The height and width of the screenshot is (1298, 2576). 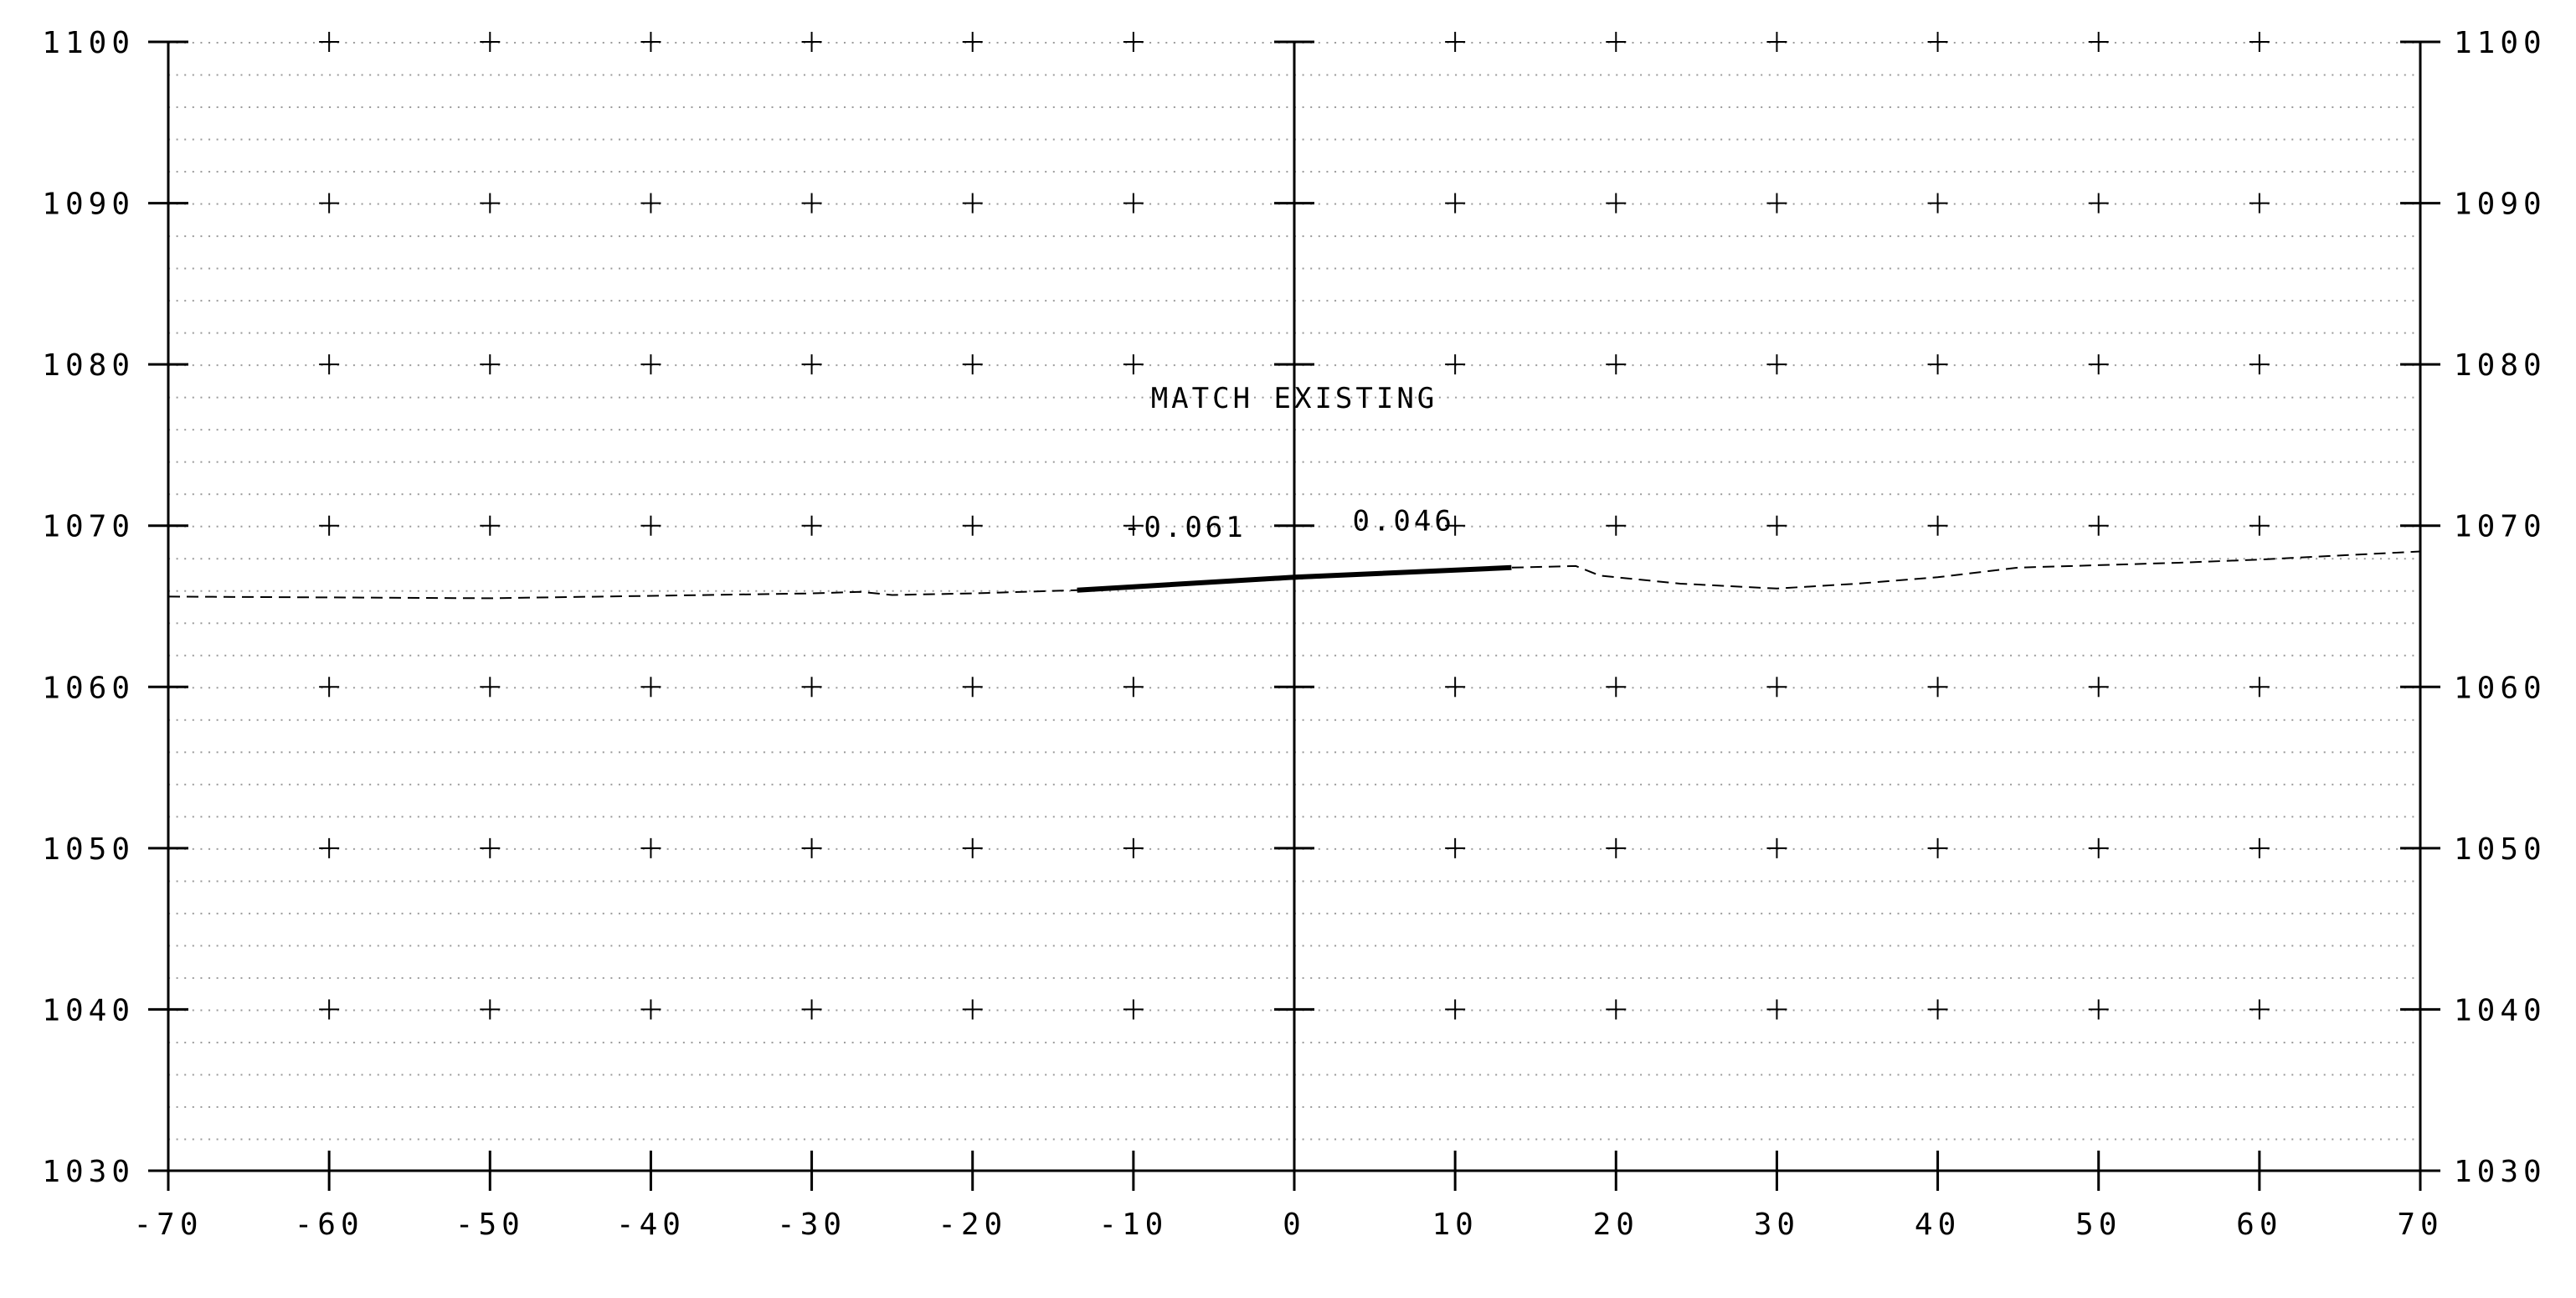 I want to click on y-tick-label-left: 1050, so click(x=89, y=849).